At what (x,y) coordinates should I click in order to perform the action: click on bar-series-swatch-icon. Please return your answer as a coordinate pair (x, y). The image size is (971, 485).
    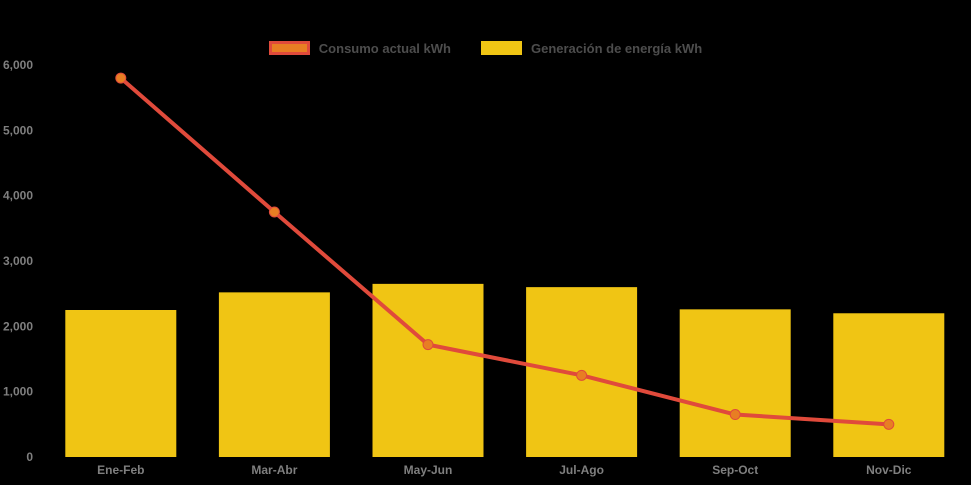
    Looking at the image, I should click on (501, 48).